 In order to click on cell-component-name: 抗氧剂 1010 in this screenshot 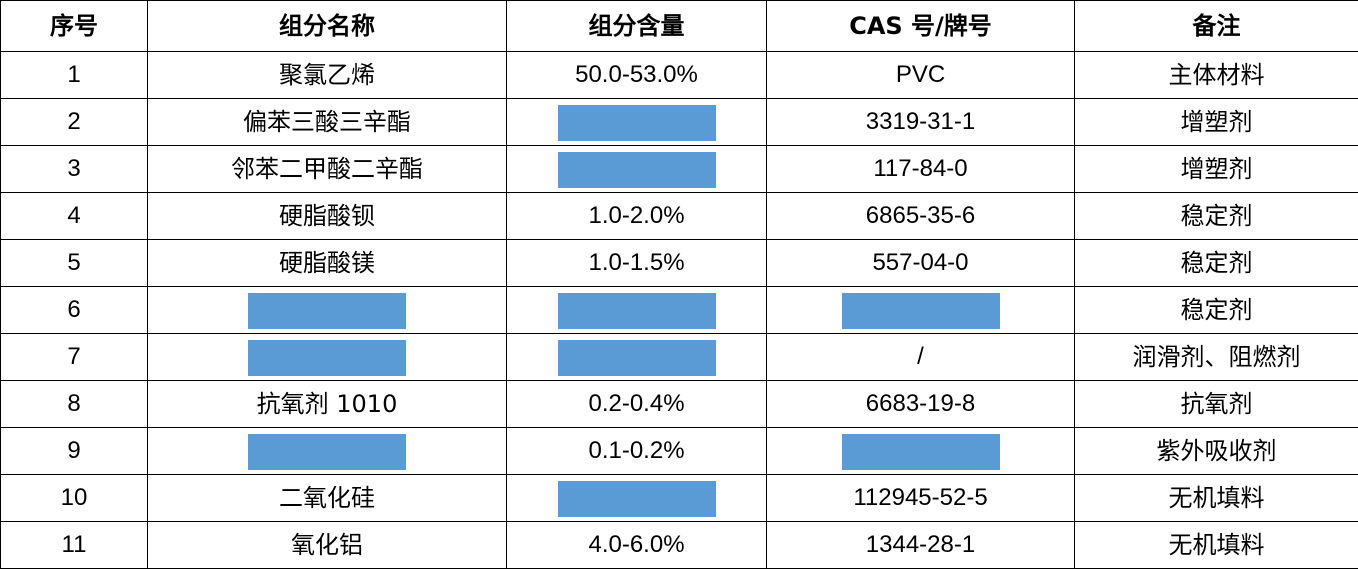, I will do `click(327, 404)`.